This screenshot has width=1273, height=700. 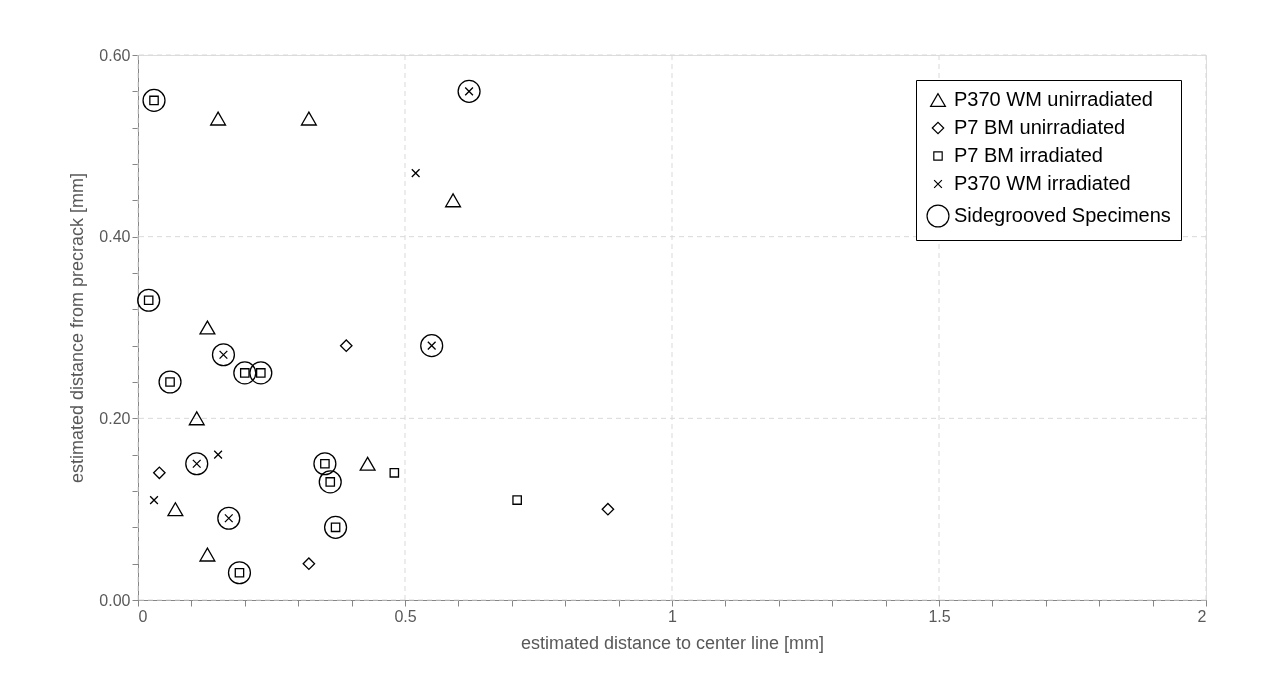 What do you see at coordinates (1042, 183) in the screenshot?
I see `legend-label: P370 WM irradiated` at bounding box center [1042, 183].